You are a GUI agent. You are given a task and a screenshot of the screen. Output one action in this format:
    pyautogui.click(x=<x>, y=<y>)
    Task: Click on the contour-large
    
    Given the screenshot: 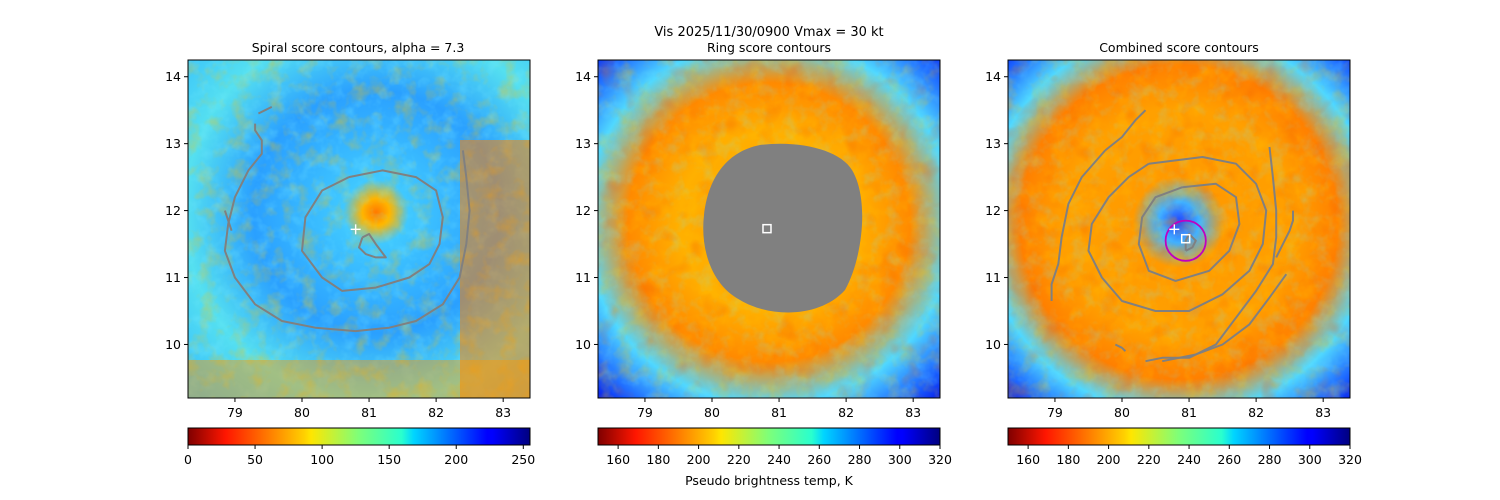 What is the action you would take?
    pyautogui.click(x=1177, y=234)
    